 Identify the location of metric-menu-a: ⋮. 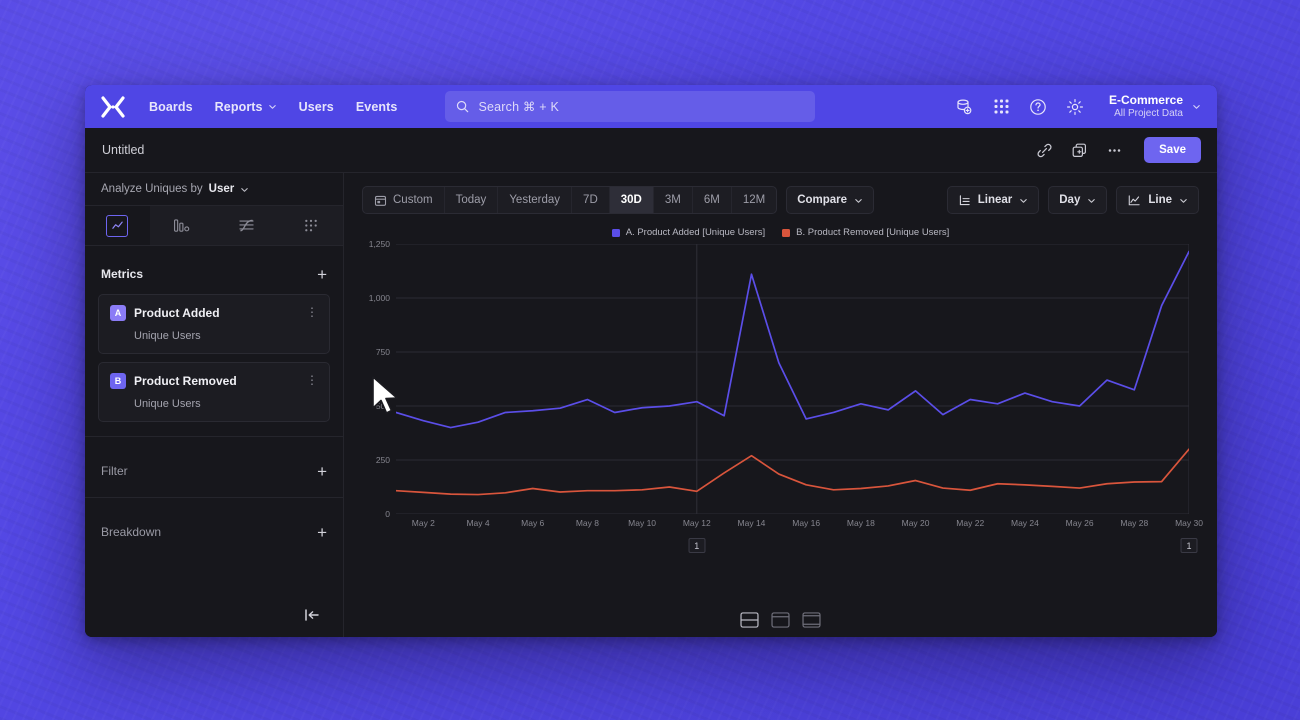
(312, 312).